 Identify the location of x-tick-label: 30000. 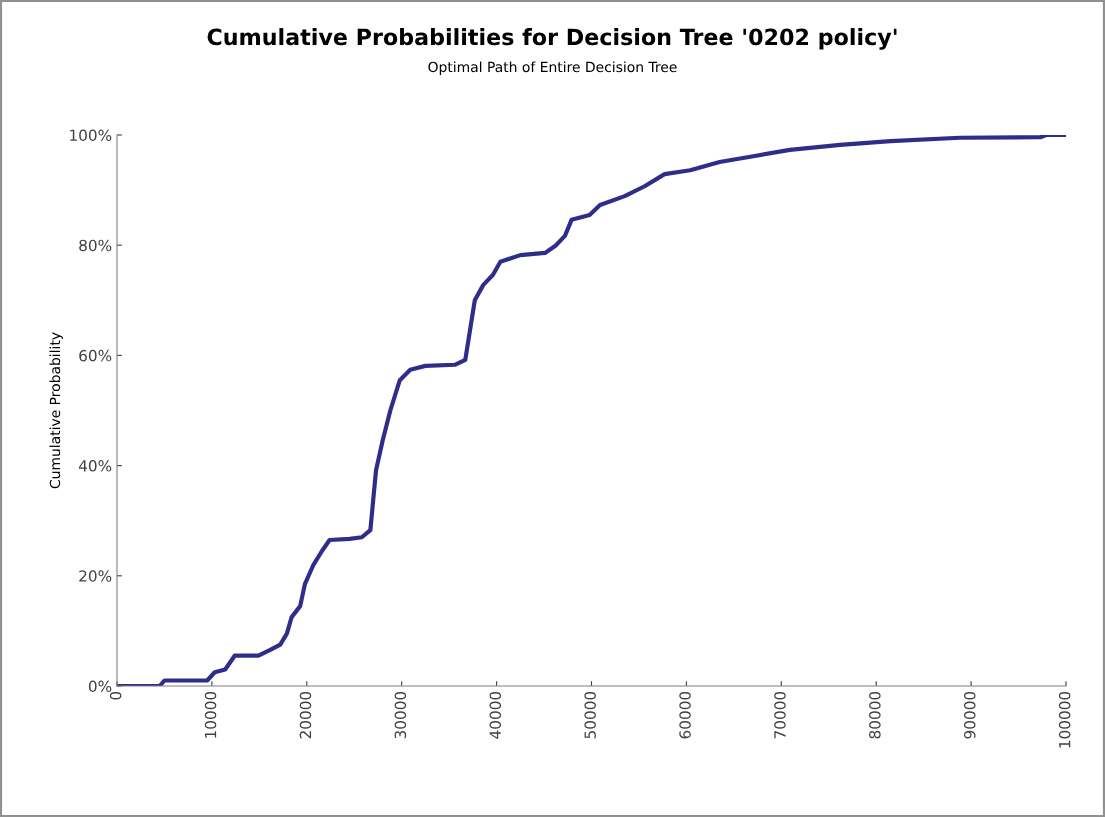
(400, 715).